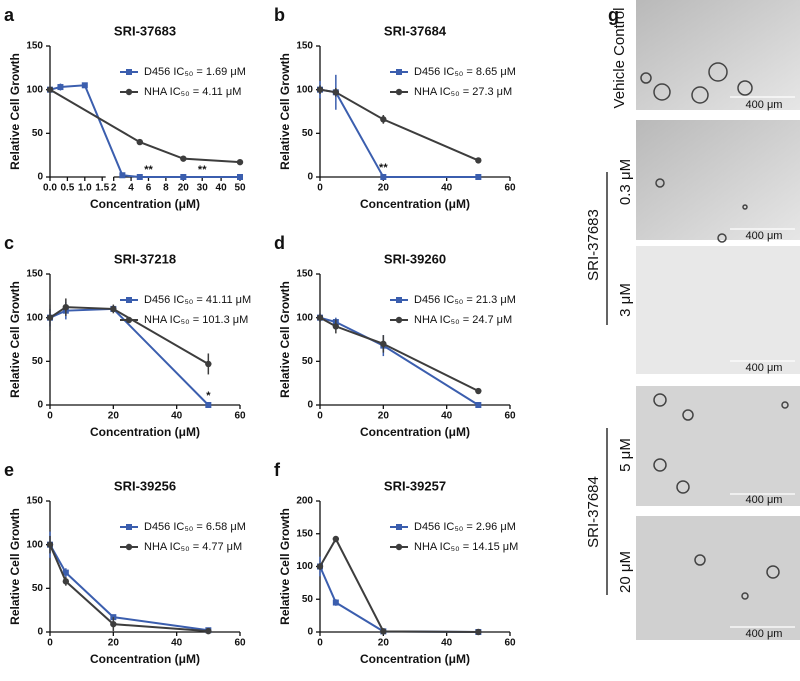  What do you see at coordinates (9, 15) in the screenshot?
I see `panel-label: a` at bounding box center [9, 15].